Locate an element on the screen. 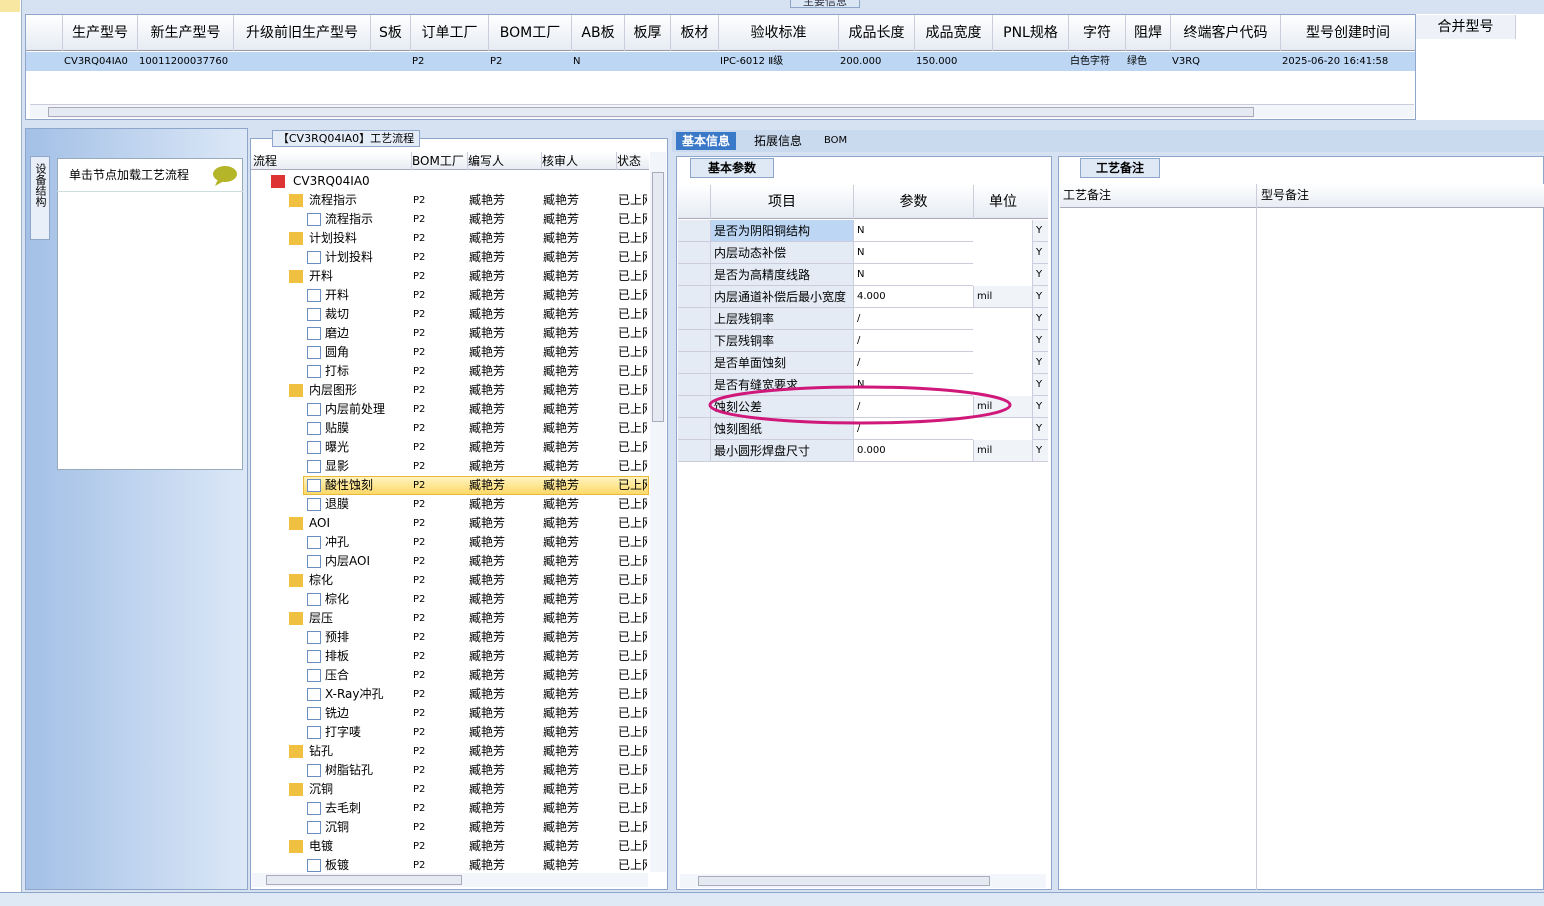  column-header: 升级前旧生产型号 is located at coordinates (301, 33).